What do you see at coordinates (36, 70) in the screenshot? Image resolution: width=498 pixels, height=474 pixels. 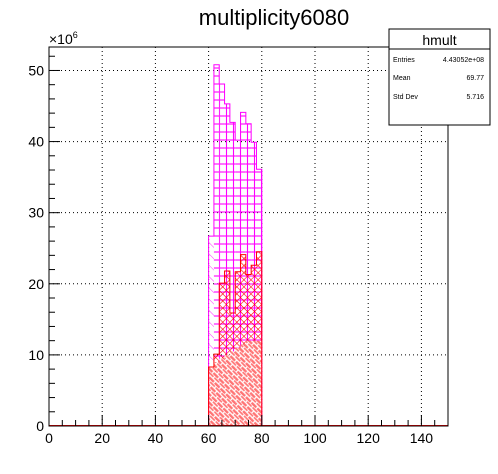 I see `y-tick-label: 50` at bounding box center [36, 70].